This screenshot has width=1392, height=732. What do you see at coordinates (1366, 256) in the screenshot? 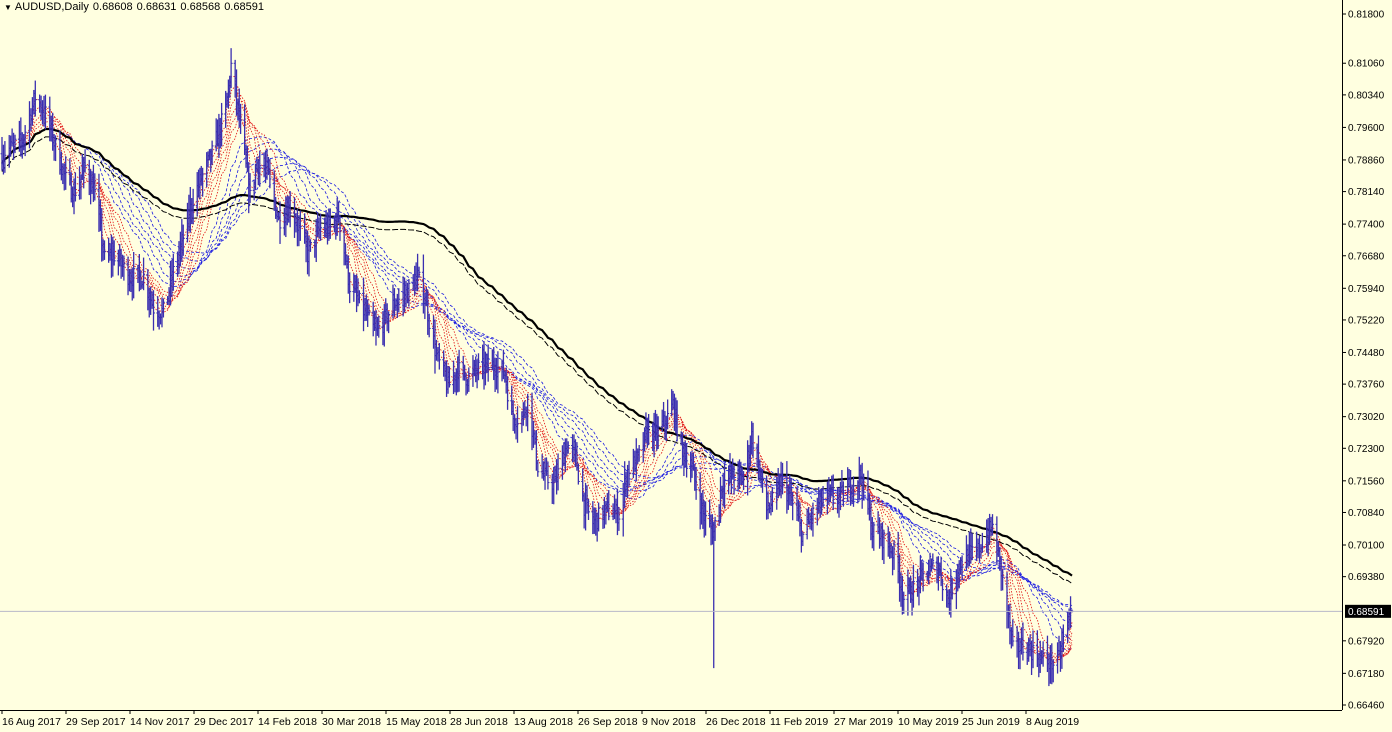
I see `y-tick-label: 0.76680` at bounding box center [1366, 256].